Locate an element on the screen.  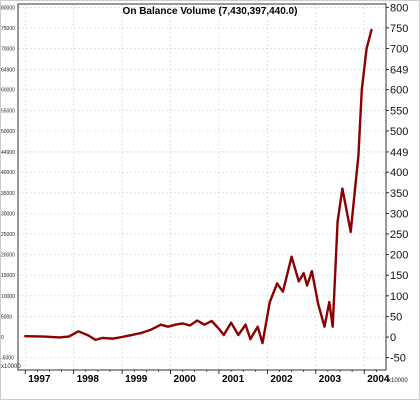
y-tick-label-right: 50 is located at coordinates (396, 317).